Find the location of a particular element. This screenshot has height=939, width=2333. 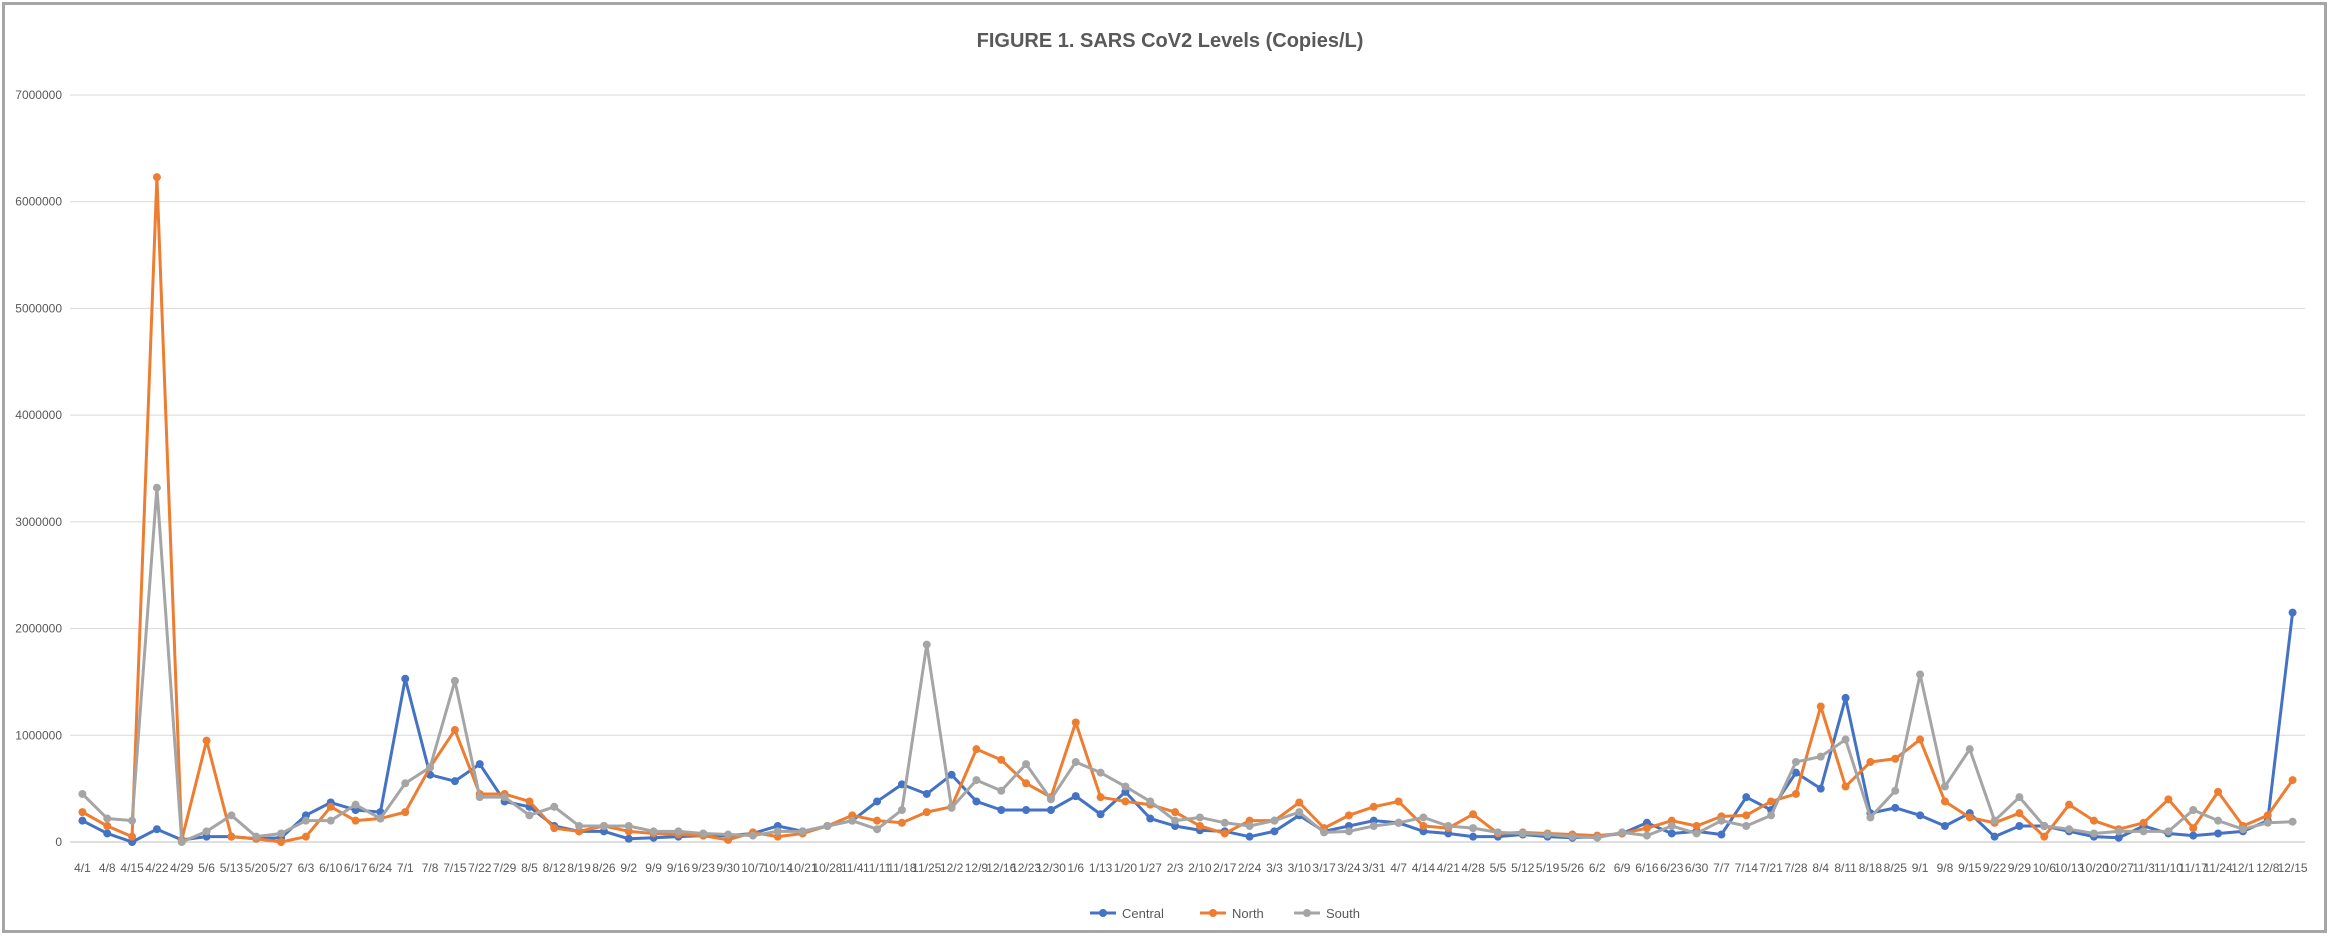

x-tick-label: 8/5 is located at coordinates (529, 868).